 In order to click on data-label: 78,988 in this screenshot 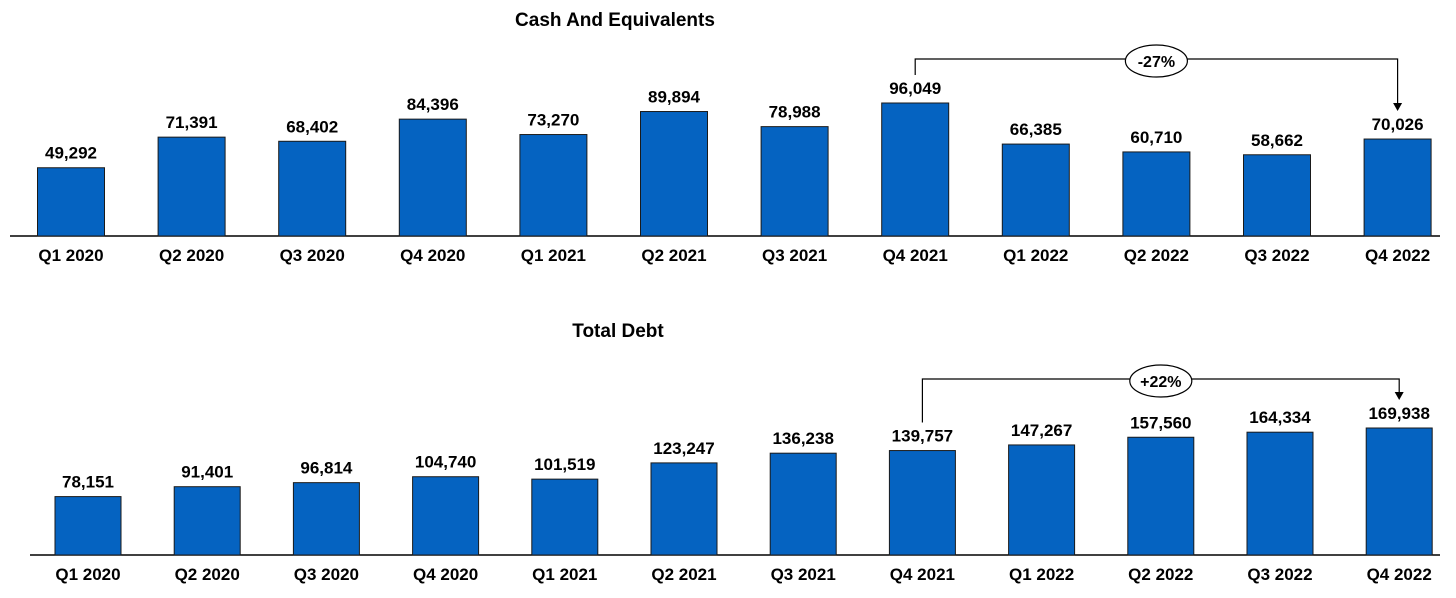, I will do `click(795, 112)`.